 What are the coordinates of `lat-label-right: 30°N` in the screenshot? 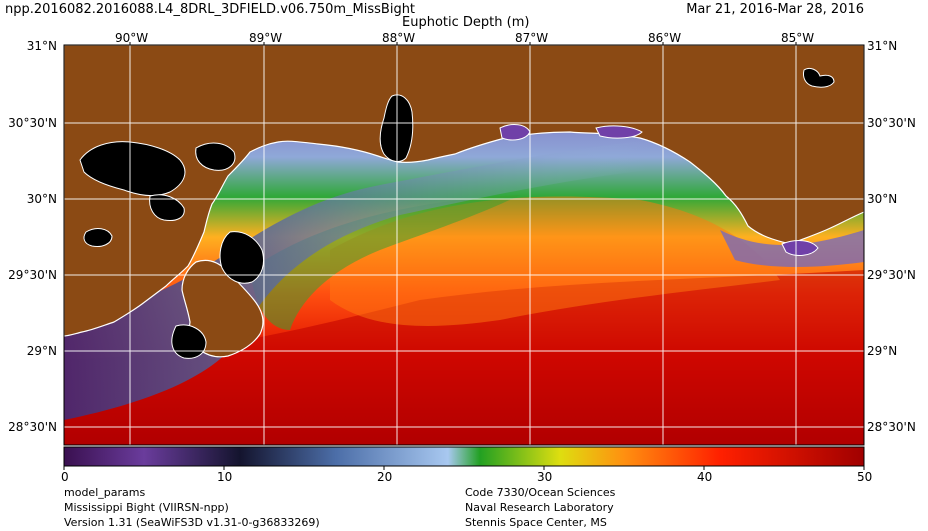 It's located at (882, 199).